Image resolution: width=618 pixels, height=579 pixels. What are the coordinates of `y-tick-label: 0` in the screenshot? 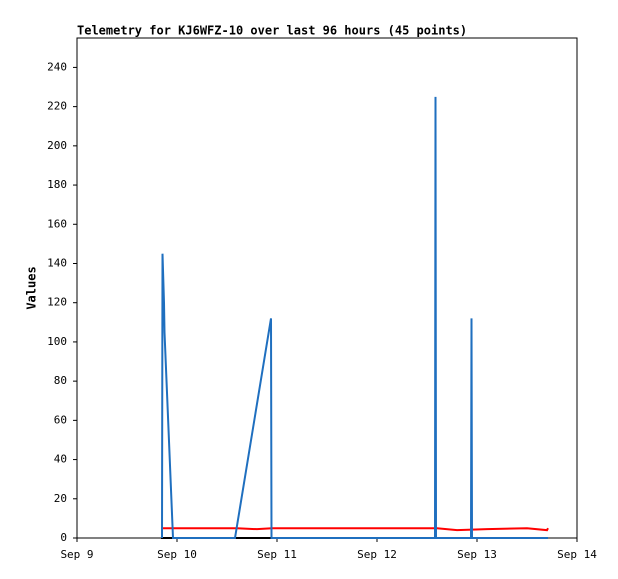 It's located at (63, 537).